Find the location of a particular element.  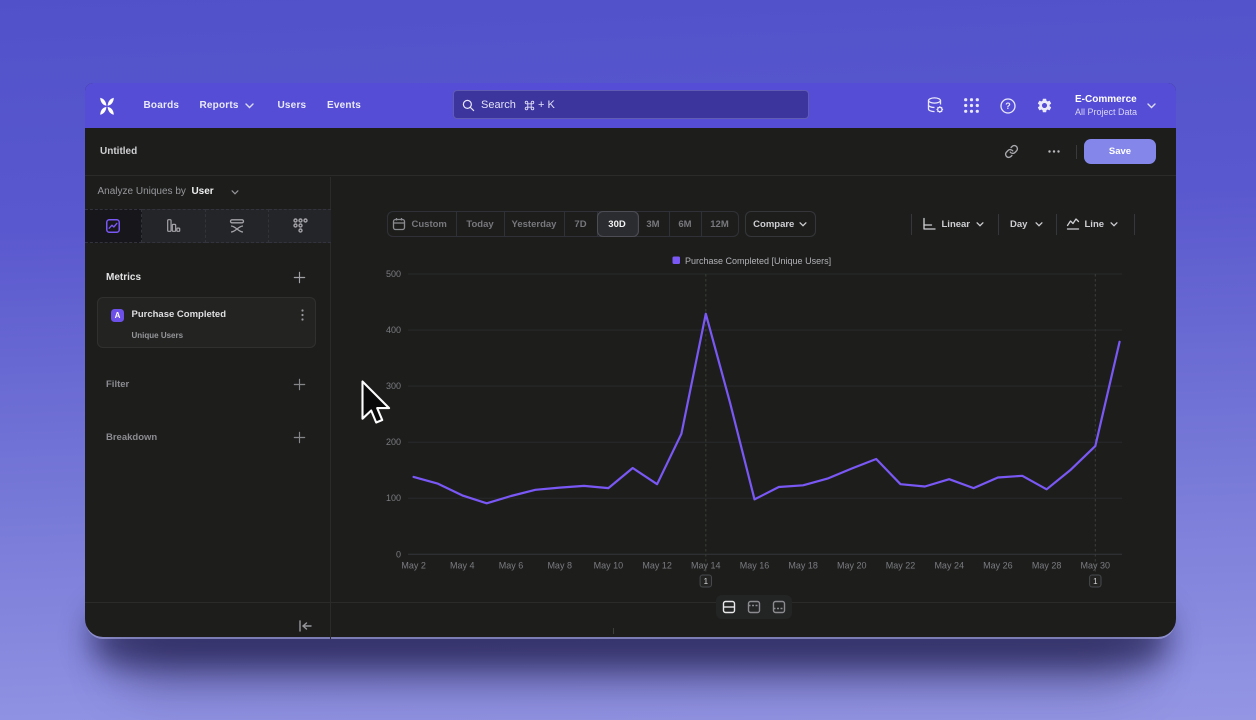

svg-text: May 28 is located at coordinates (1047, 566).